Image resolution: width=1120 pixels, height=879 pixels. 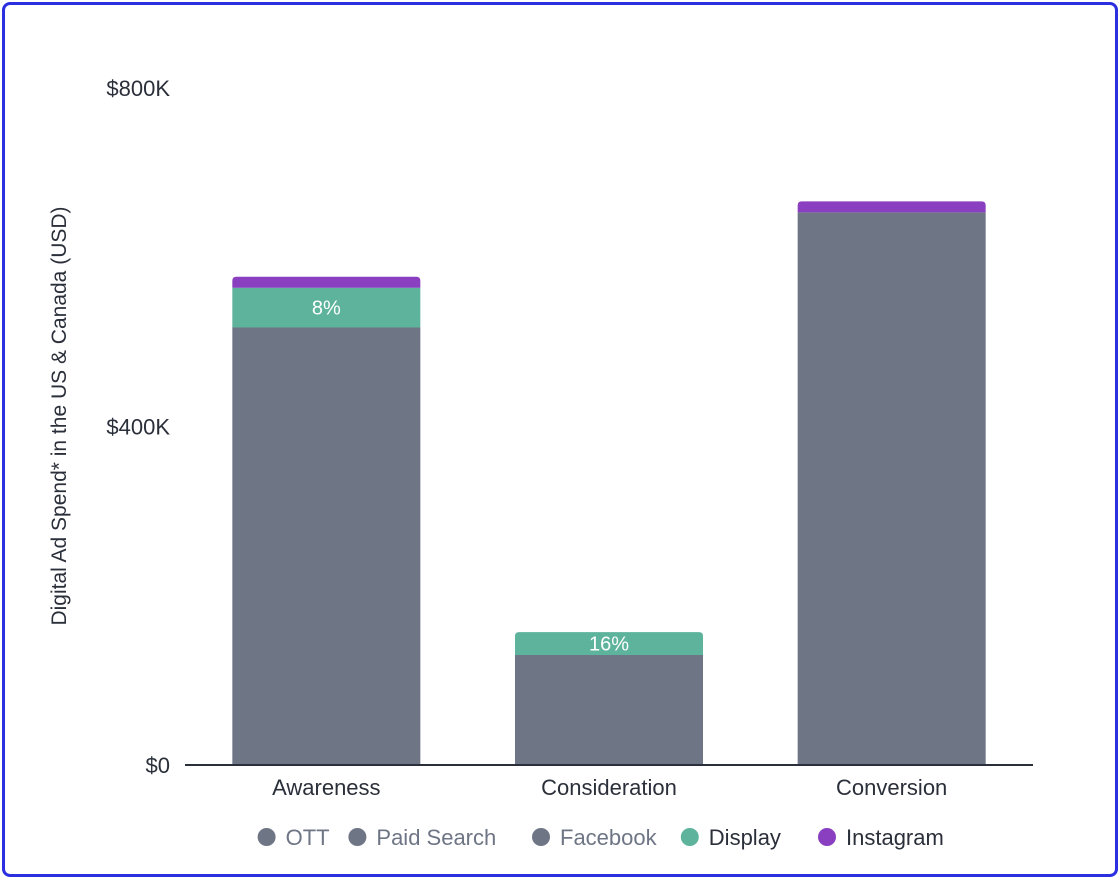 I want to click on y-axis-ticks: $0 $400K $800K, so click(x=138, y=427).